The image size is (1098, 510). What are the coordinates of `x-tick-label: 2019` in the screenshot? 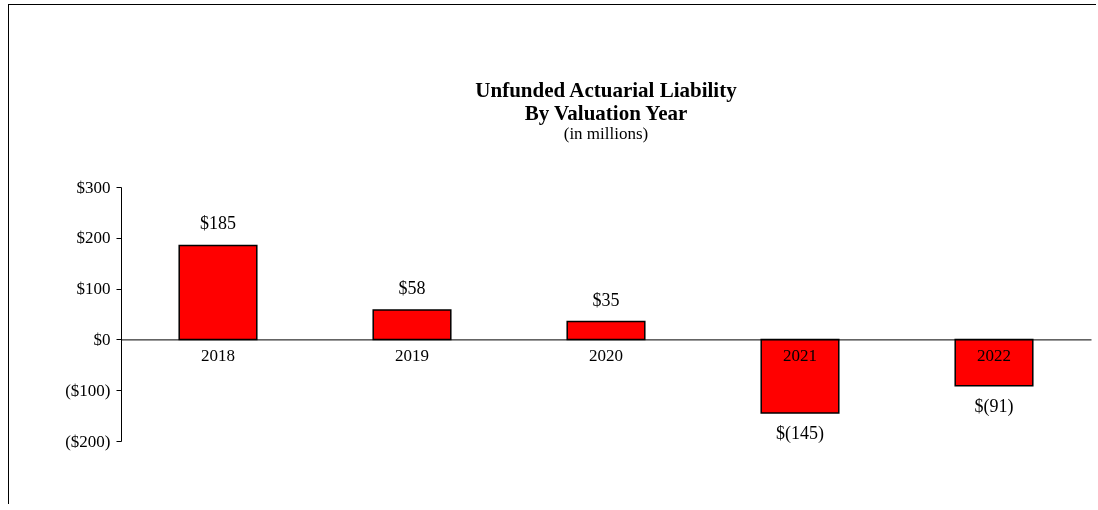 It's located at (412, 355).